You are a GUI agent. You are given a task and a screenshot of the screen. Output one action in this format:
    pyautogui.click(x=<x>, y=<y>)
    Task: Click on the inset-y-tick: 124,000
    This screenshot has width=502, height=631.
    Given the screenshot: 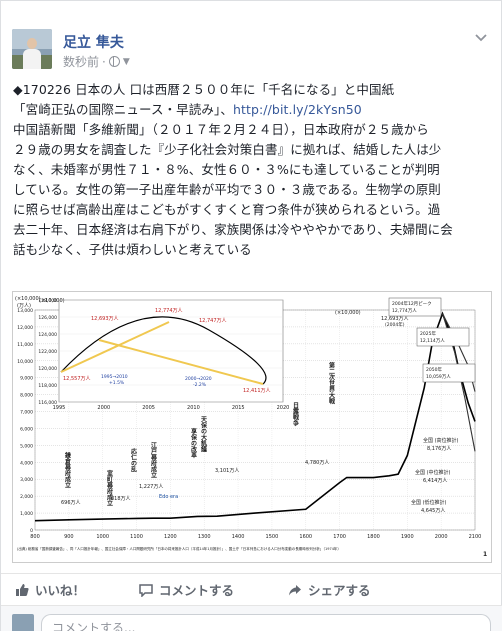 What is the action you would take?
    pyautogui.click(x=47, y=335)
    